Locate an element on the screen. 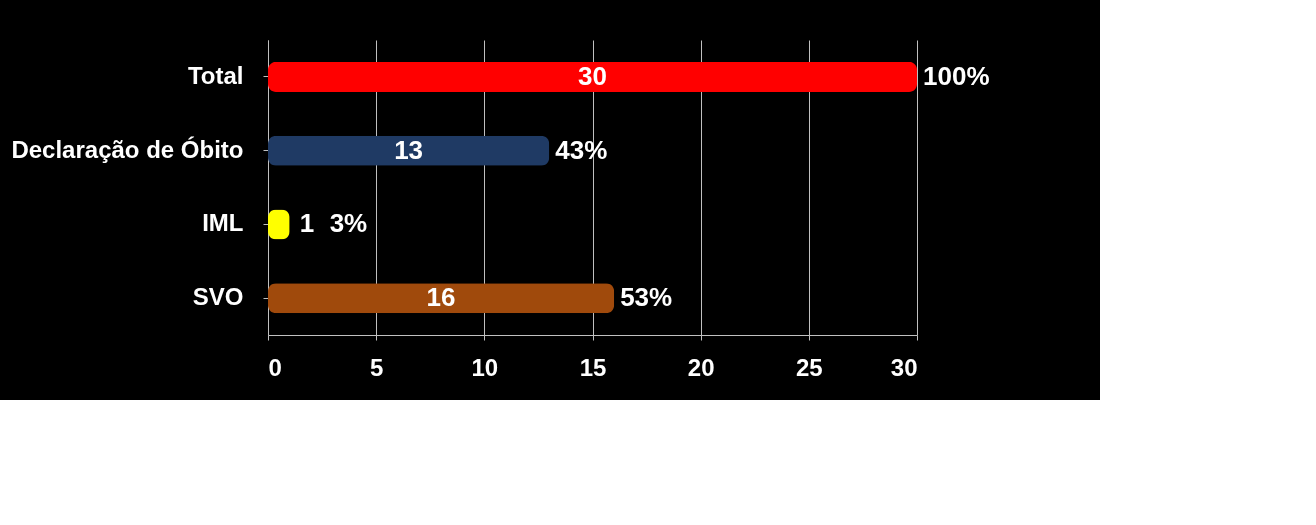 The image size is (1316, 525). annotation: 100% is located at coordinates (956, 75).